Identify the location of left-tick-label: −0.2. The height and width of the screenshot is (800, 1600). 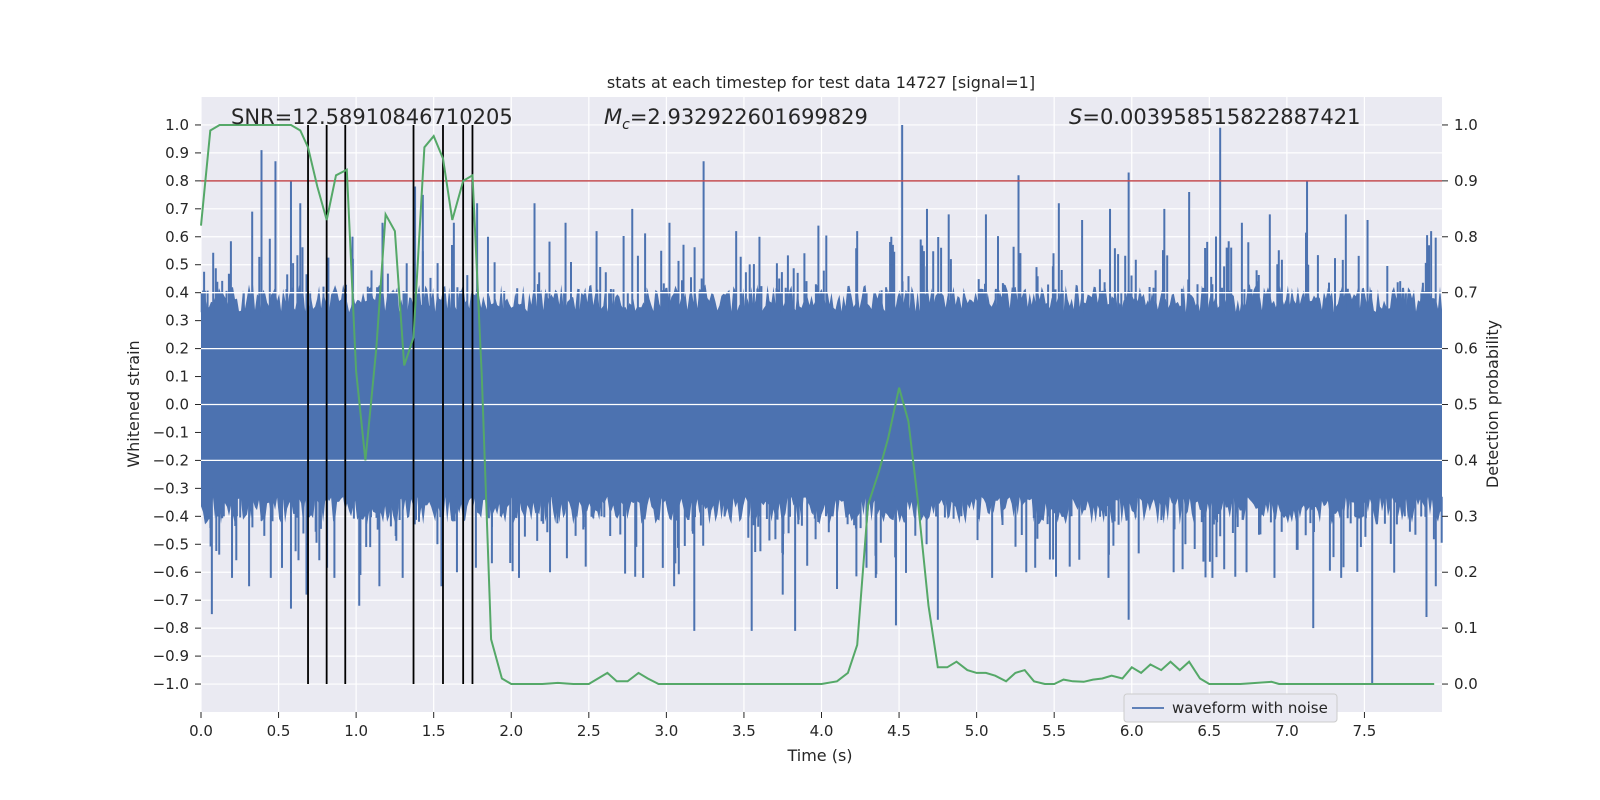
(171, 460).